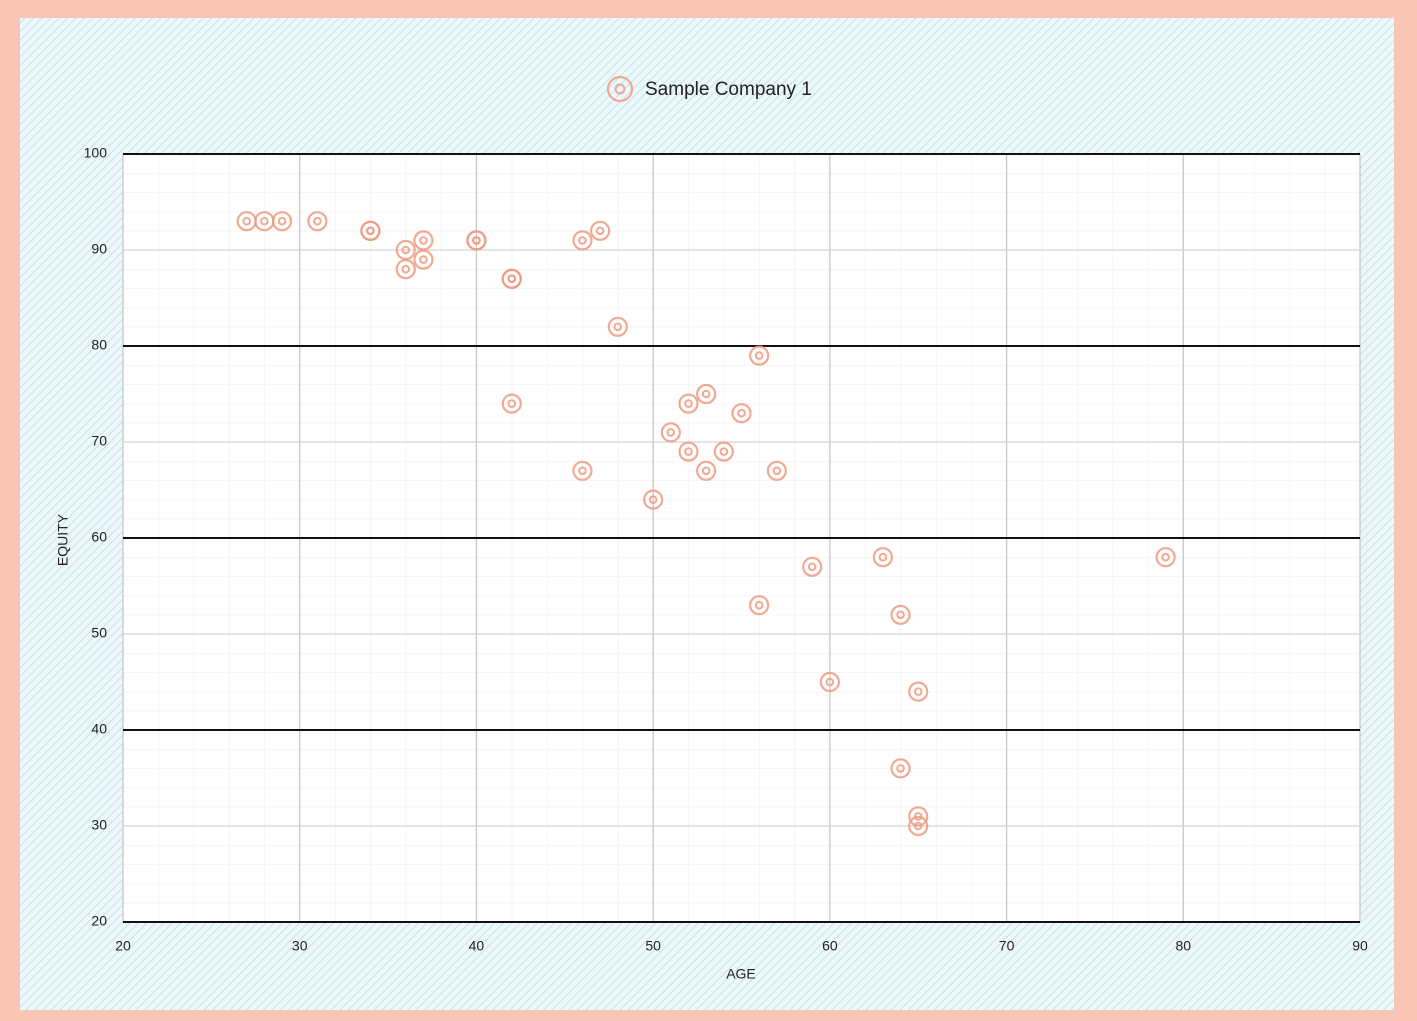  Describe the element at coordinates (123, 946) in the screenshot. I see `x-tick-label: 20` at that location.